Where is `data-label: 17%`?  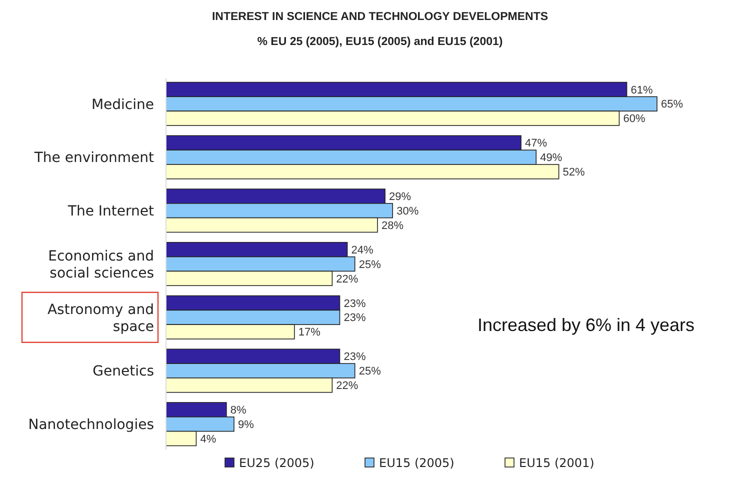 data-label: 17% is located at coordinates (309, 332).